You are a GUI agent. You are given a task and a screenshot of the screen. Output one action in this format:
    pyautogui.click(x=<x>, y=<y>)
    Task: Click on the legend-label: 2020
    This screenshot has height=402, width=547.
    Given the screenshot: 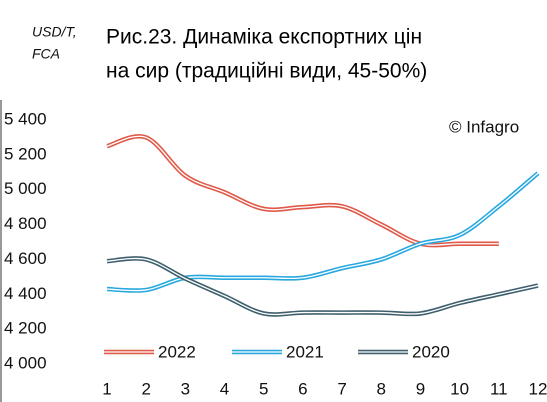 What is the action you would take?
    pyautogui.click(x=431, y=351)
    